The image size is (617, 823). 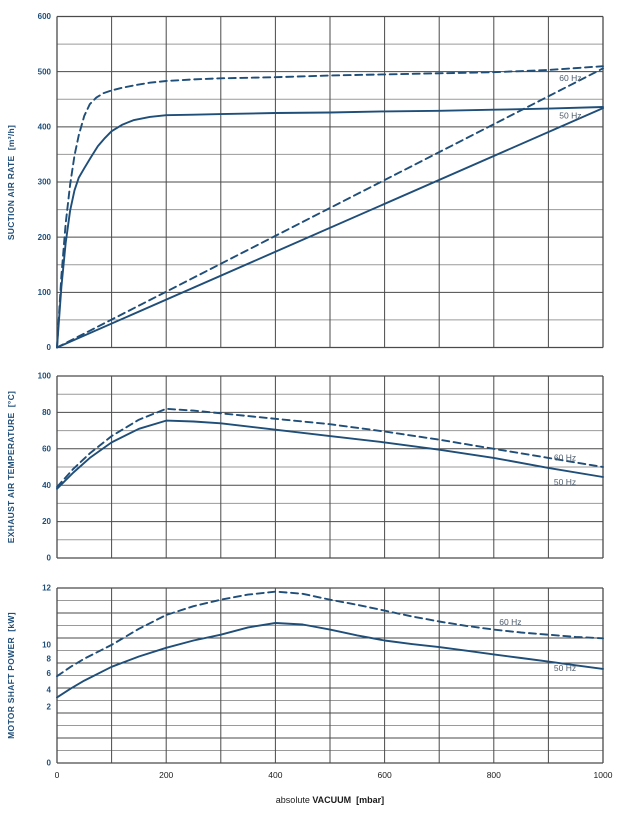 What do you see at coordinates (49, 690) in the screenshot?
I see `y-tick-label: 4` at bounding box center [49, 690].